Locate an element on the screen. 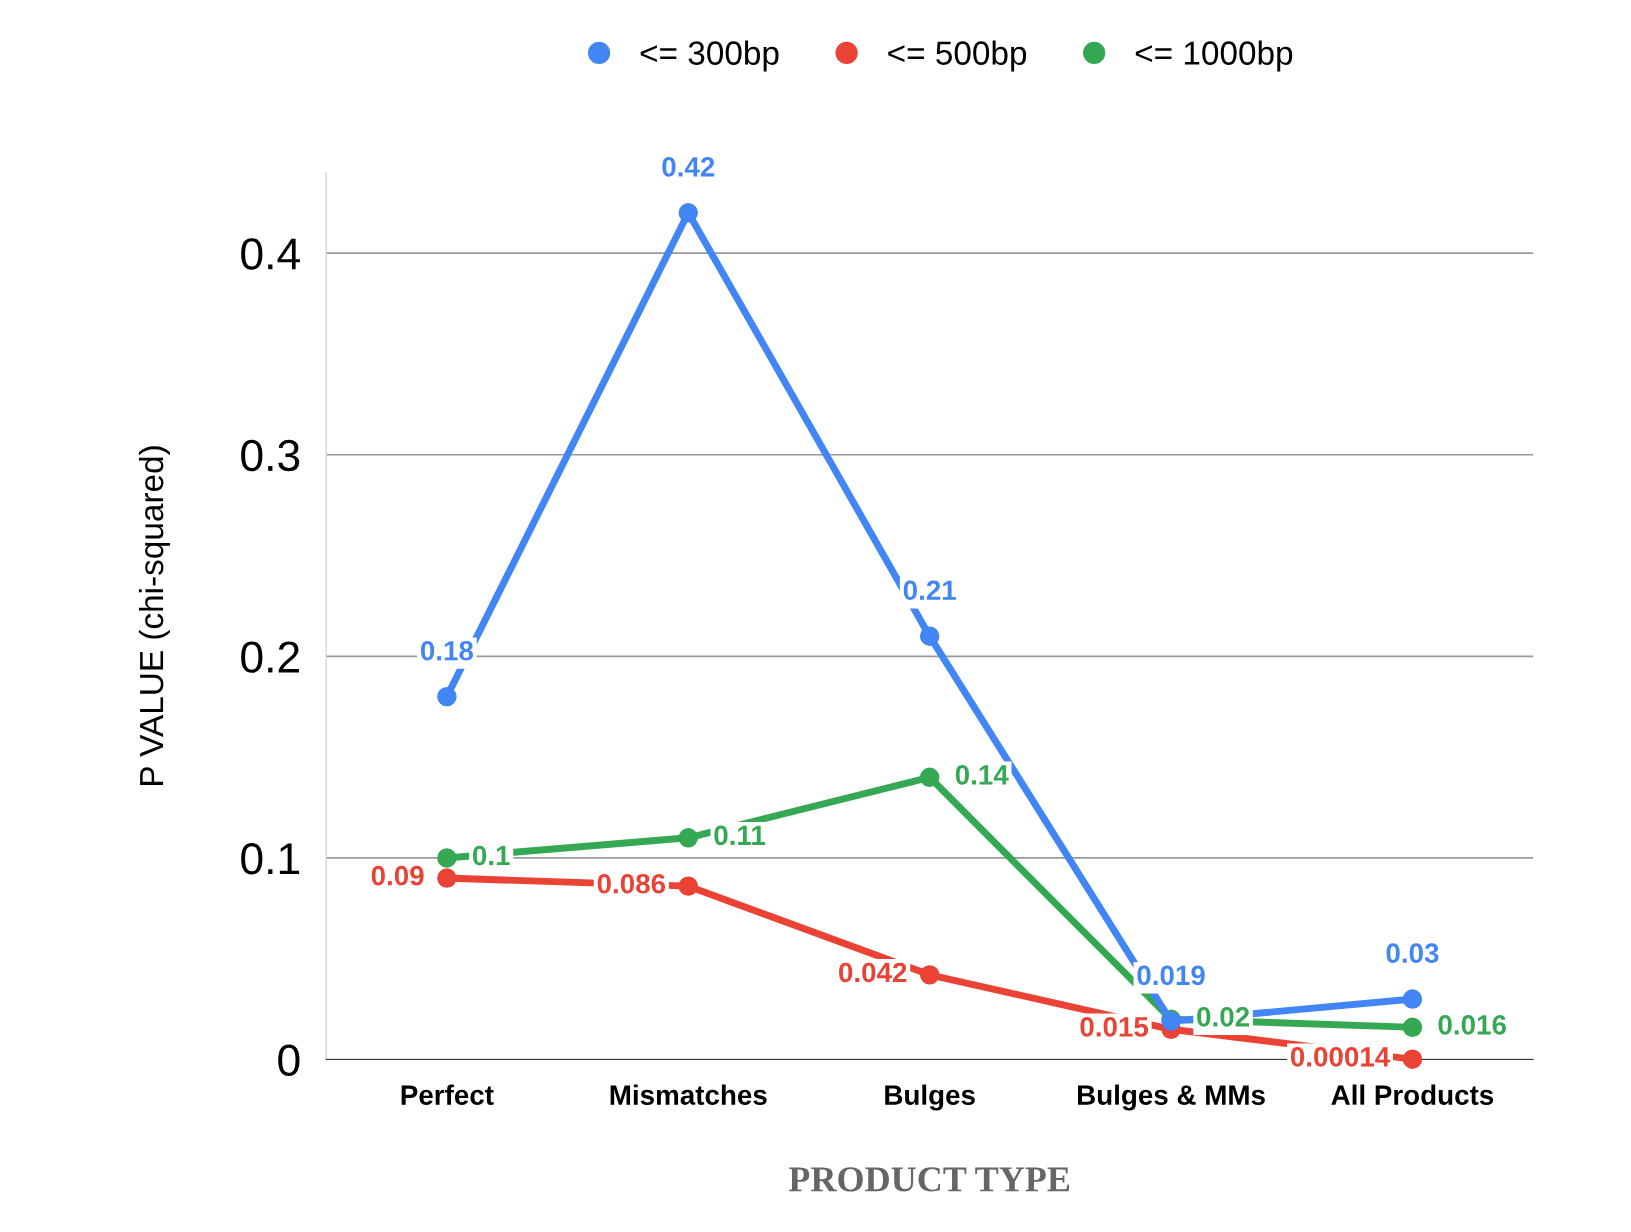  x-tick-label: All Products is located at coordinates (1412, 1094).